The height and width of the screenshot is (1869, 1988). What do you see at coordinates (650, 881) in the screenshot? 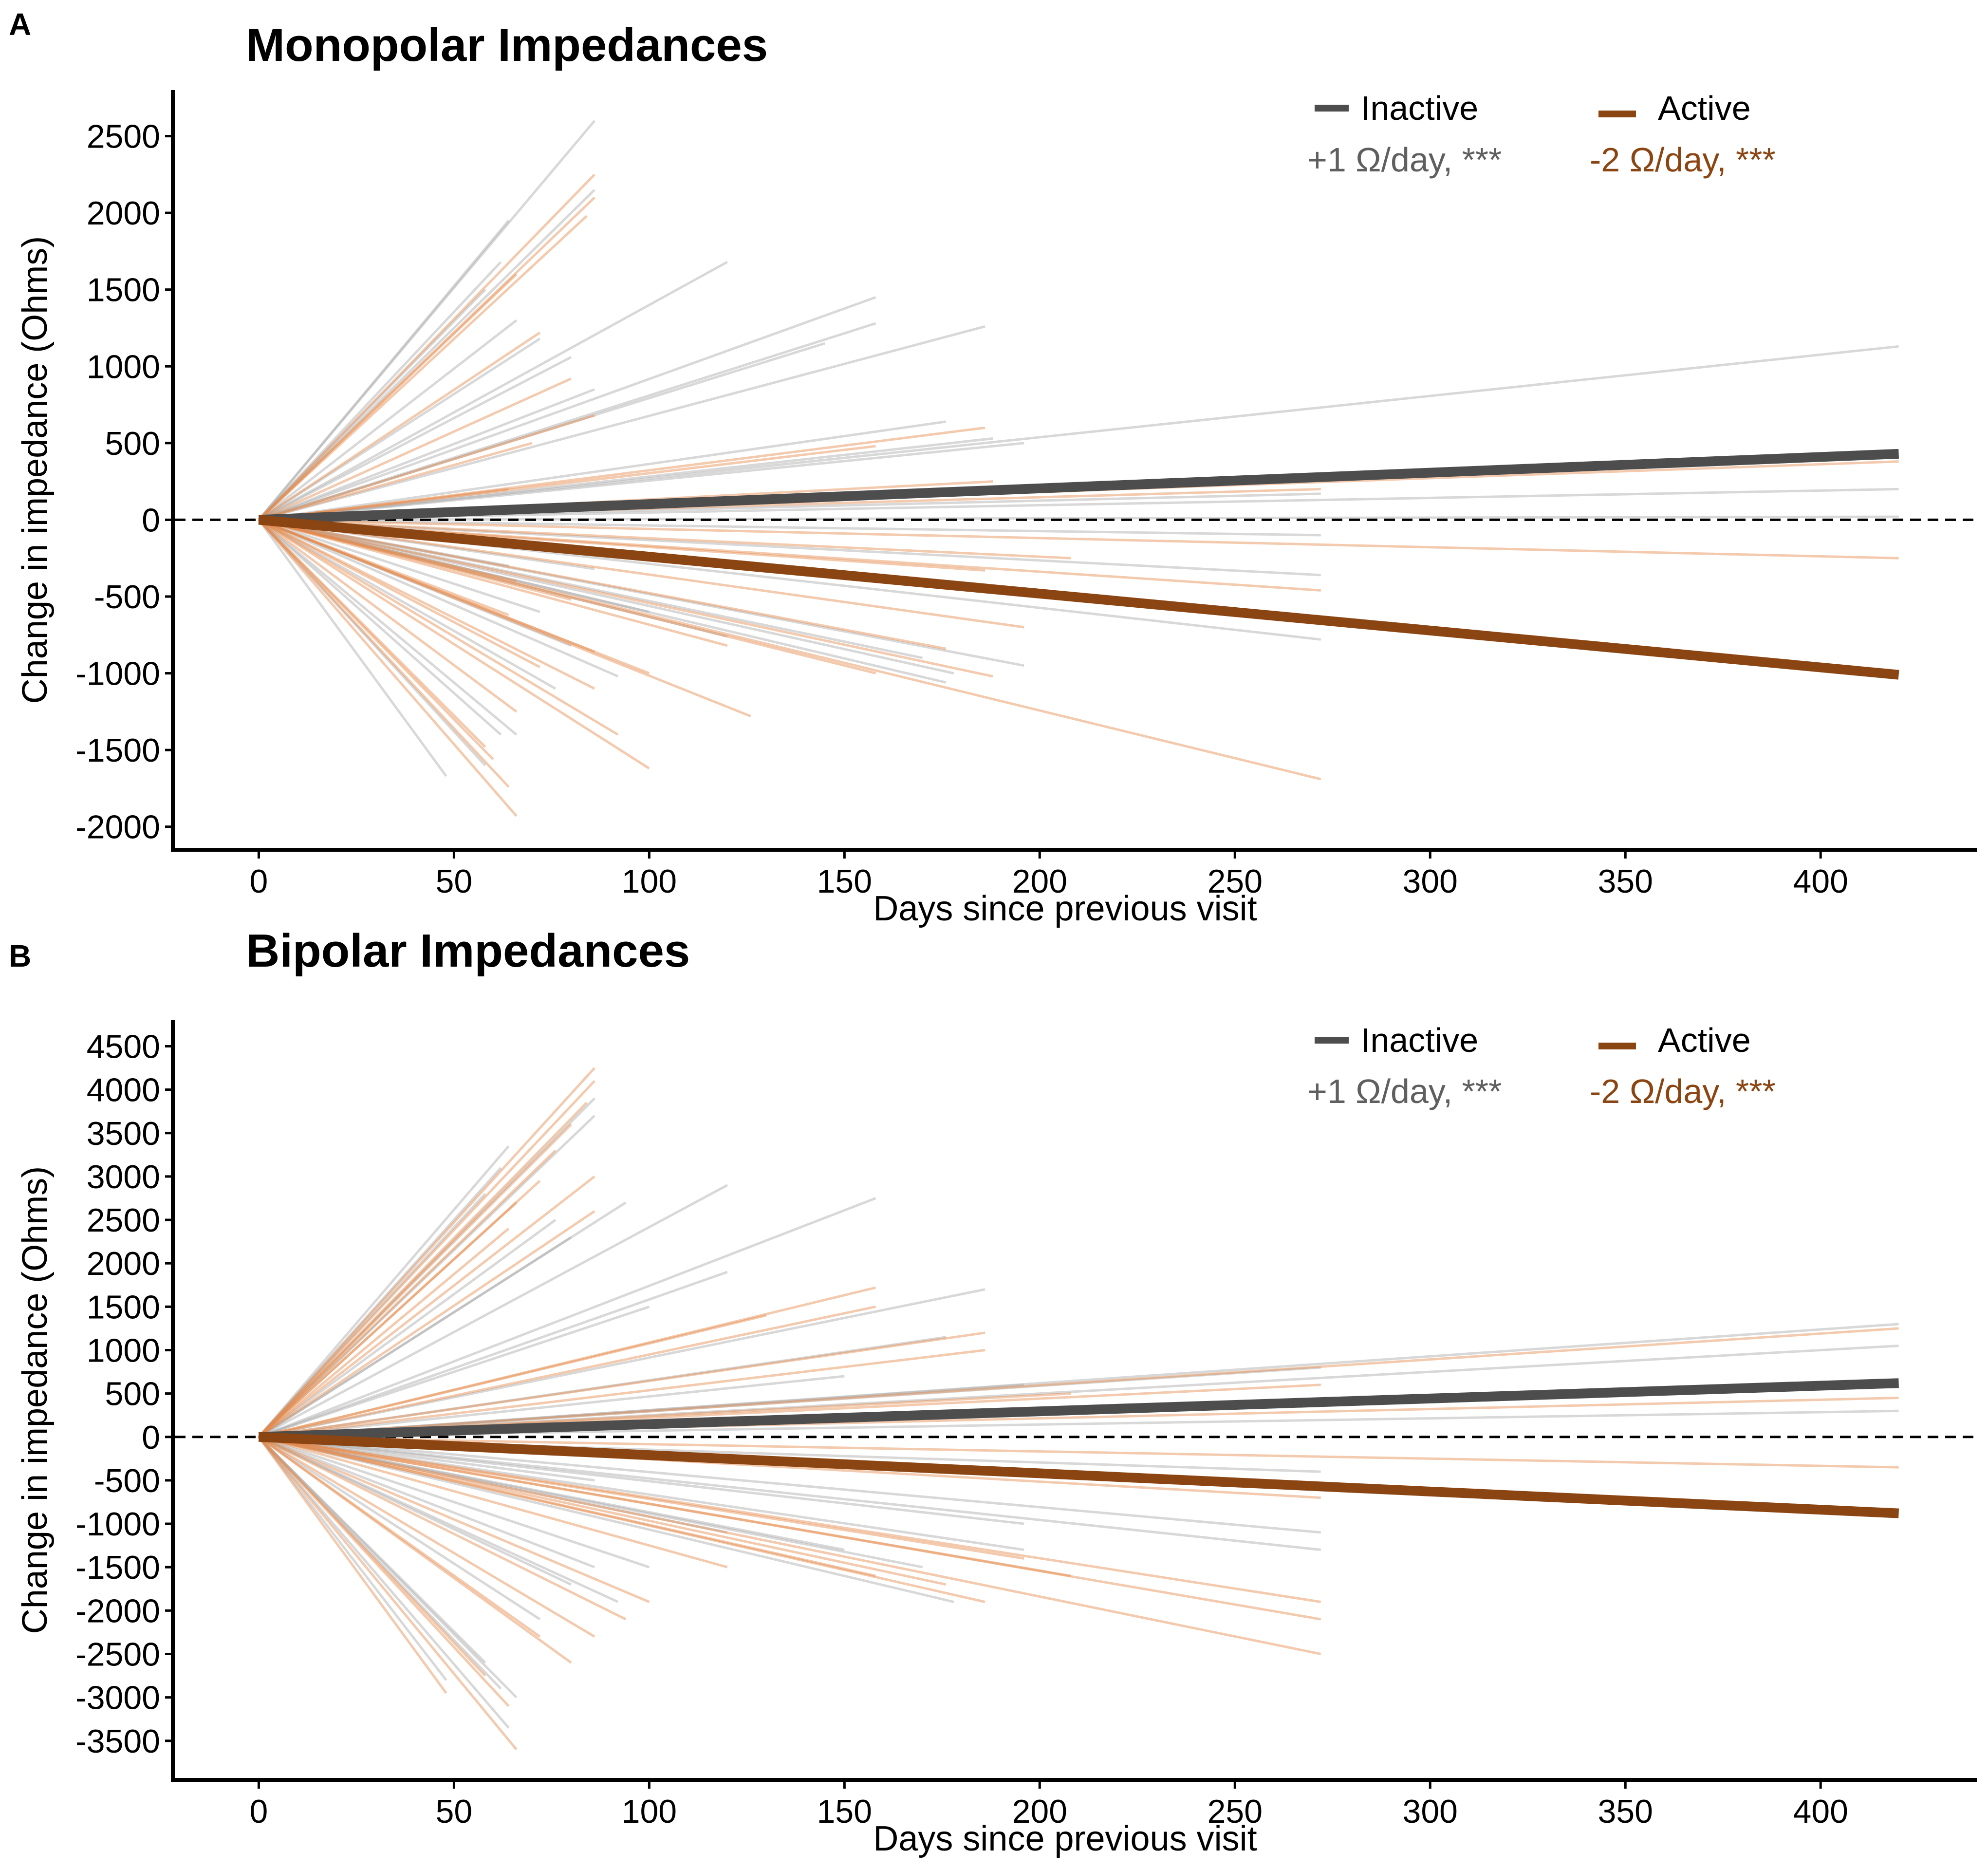
I see `panel-a-x-tick-label: 100` at bounding box center [650, 881].